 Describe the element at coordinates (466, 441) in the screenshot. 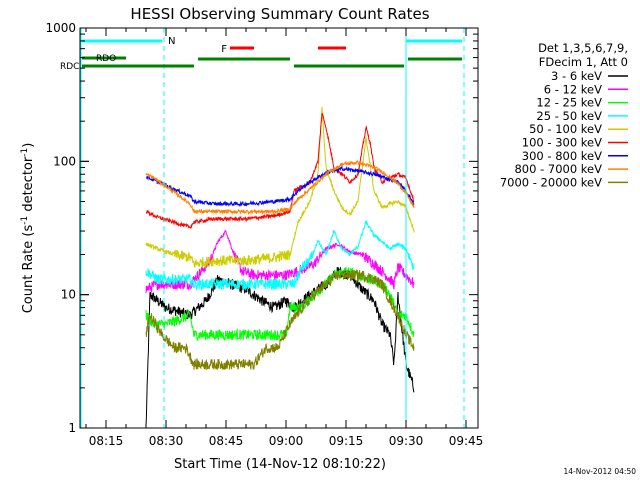

I see `x-tick-label: 09:45` at that location.